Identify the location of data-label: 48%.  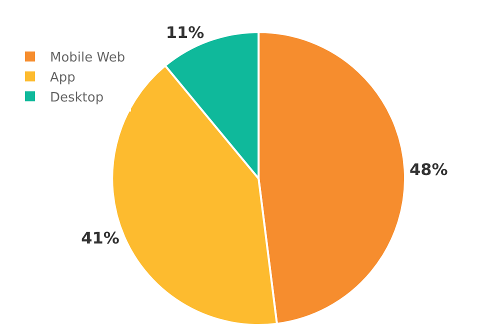
(429, 169).